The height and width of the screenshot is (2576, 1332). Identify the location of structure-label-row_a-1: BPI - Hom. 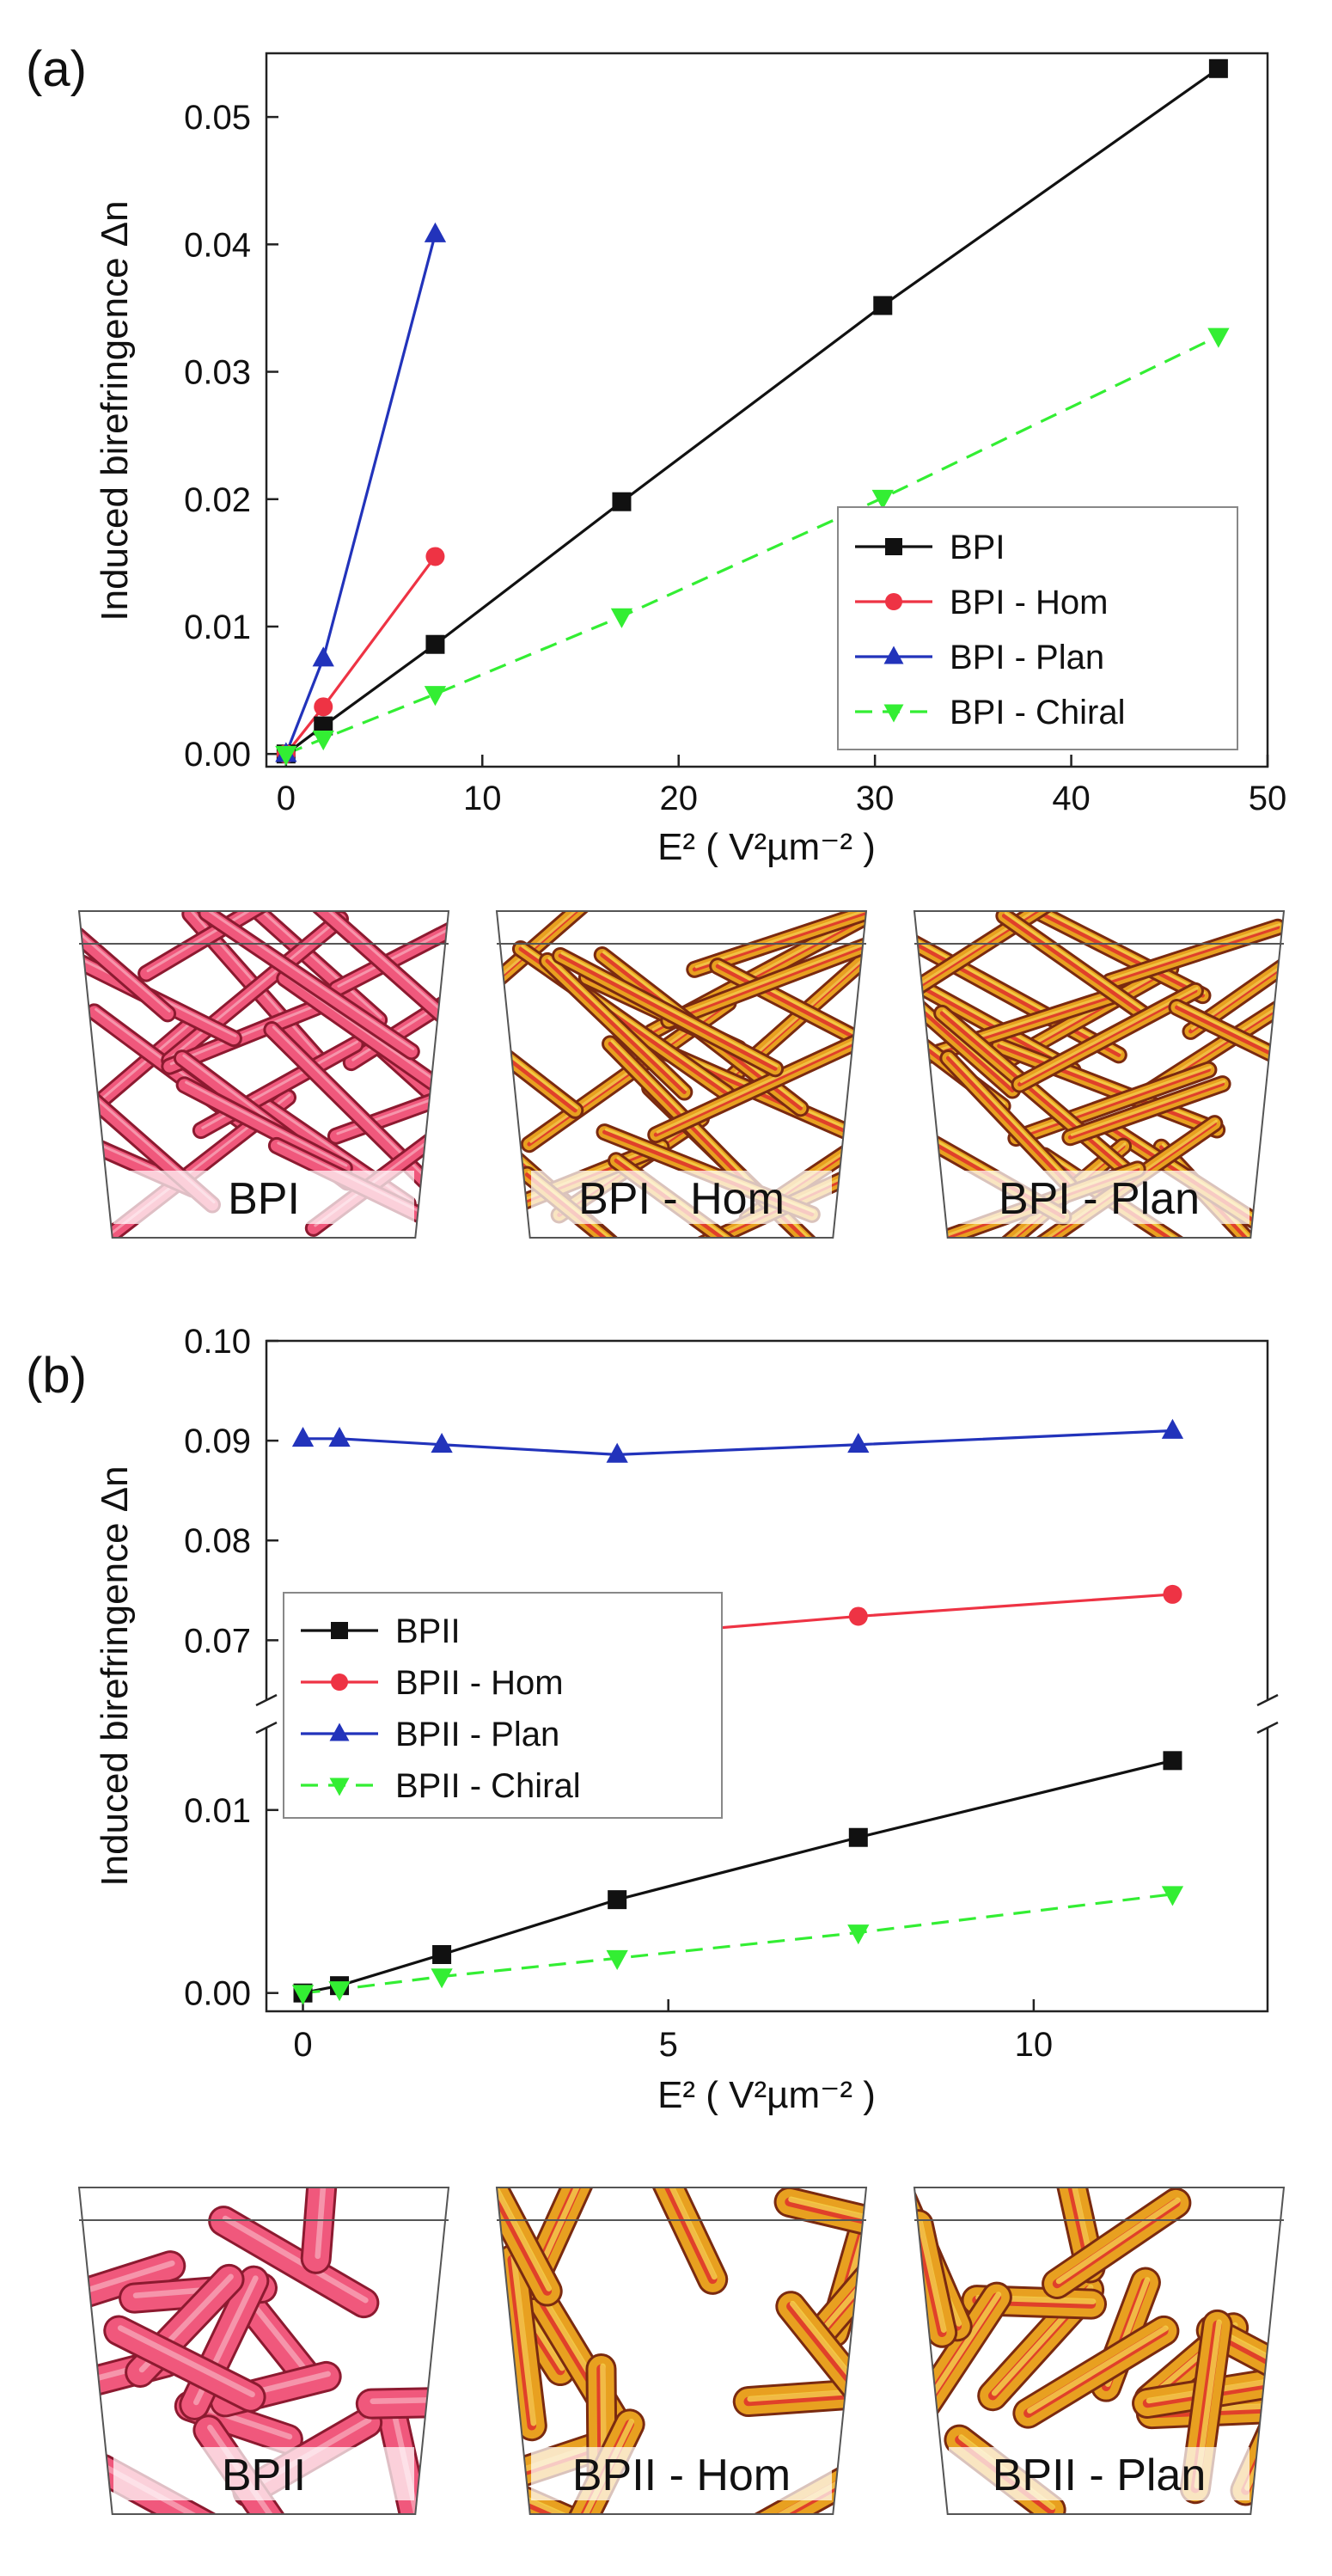
(681, 1199).